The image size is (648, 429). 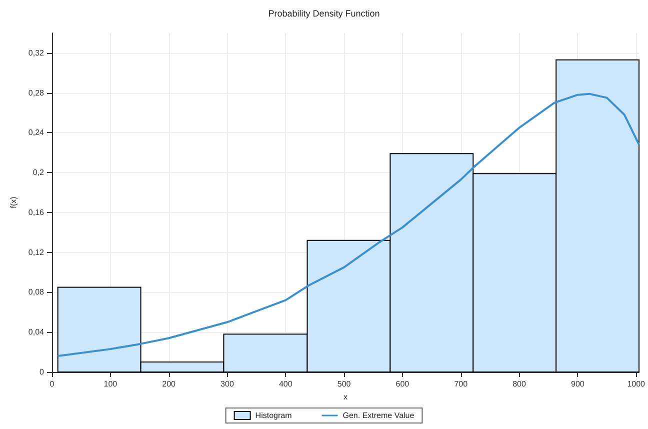 I want to click on x-tick-label: 900, so click(x=578, y=384).